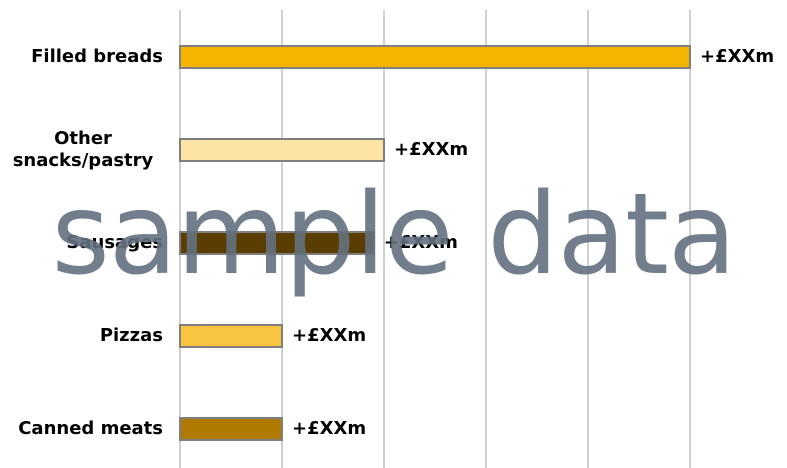  What do you see at coordinates (131, 335) in the screenshot?
I see `category-text: Pizzas` at bounding box center [131, 335].